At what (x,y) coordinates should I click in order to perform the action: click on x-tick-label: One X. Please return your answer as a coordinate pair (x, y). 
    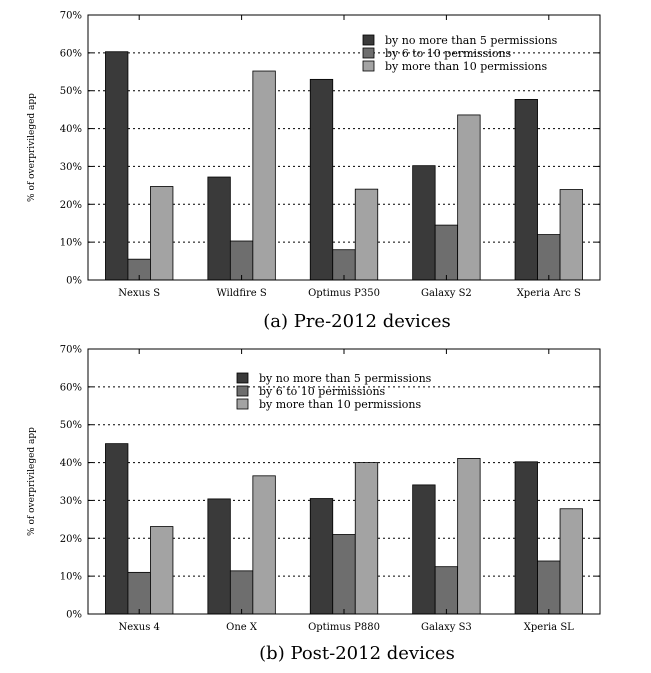
    Looking at the image, I should click on (242, 627).